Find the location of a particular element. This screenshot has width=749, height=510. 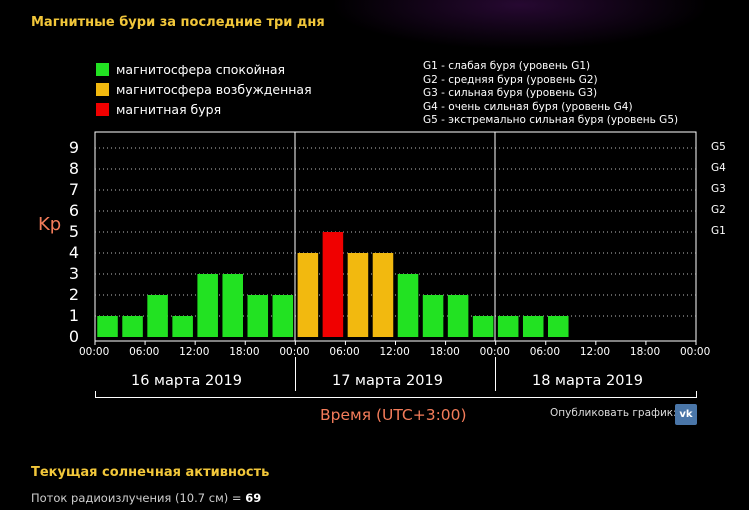

y-tick-2: 2 is located at coordinates (74, 294).